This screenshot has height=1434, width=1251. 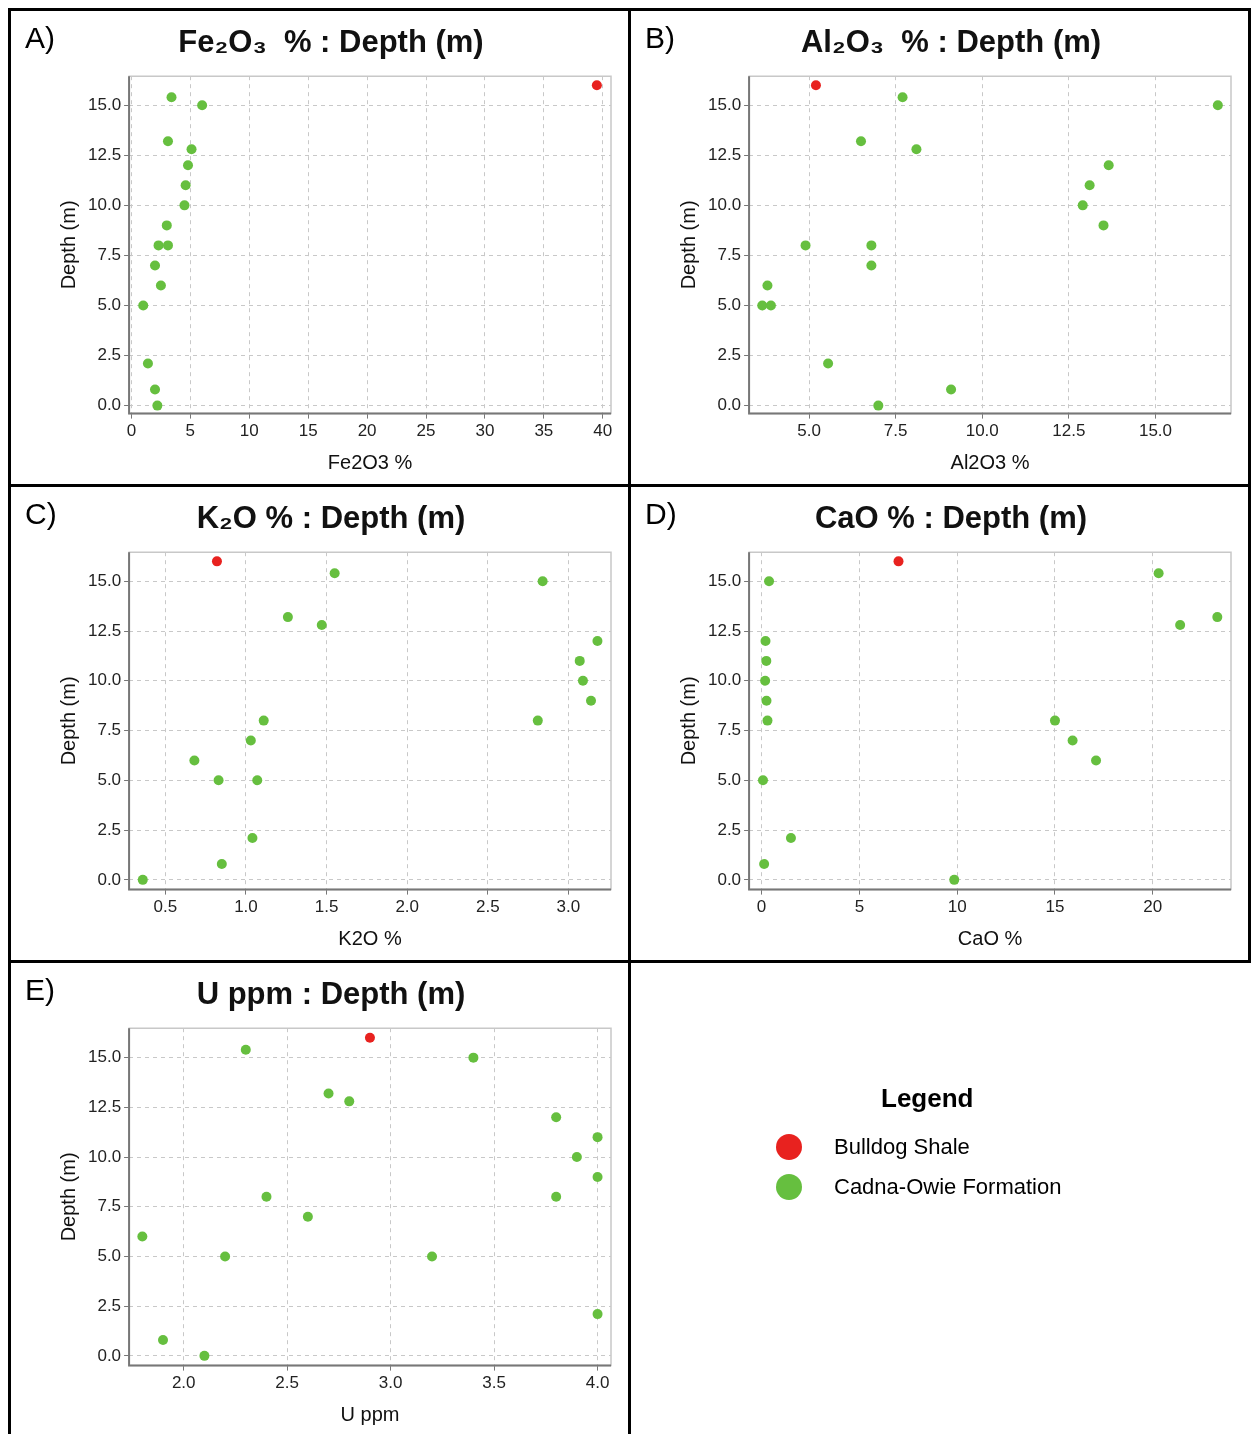 I want to click on x-tick-label: 0.5, so click(x=165, y=907).